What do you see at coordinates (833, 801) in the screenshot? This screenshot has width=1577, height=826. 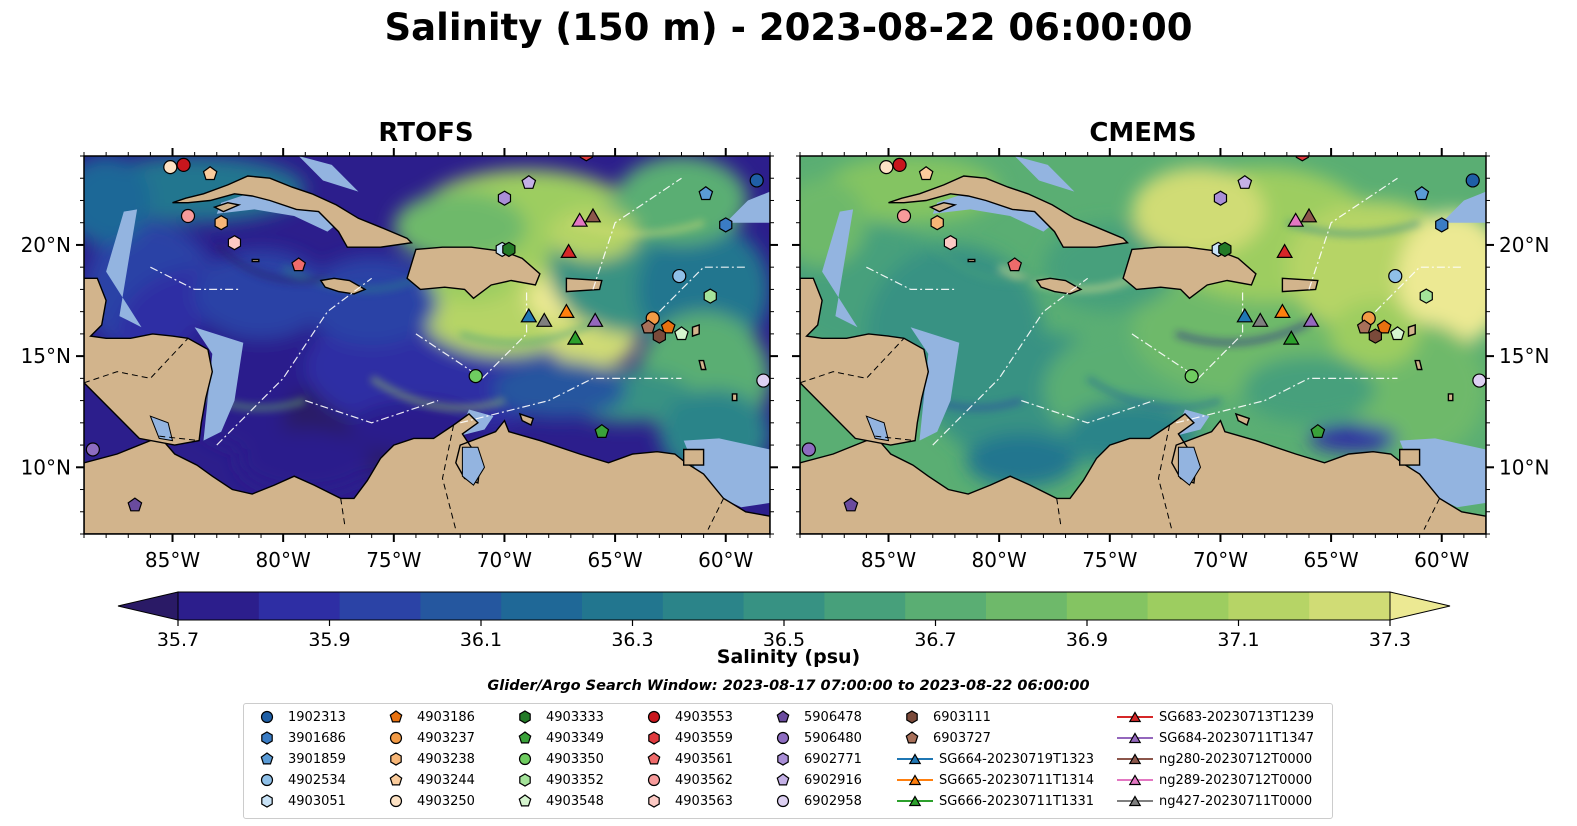 I see `legend-label: 6902958` at bounding box center [833, 801].